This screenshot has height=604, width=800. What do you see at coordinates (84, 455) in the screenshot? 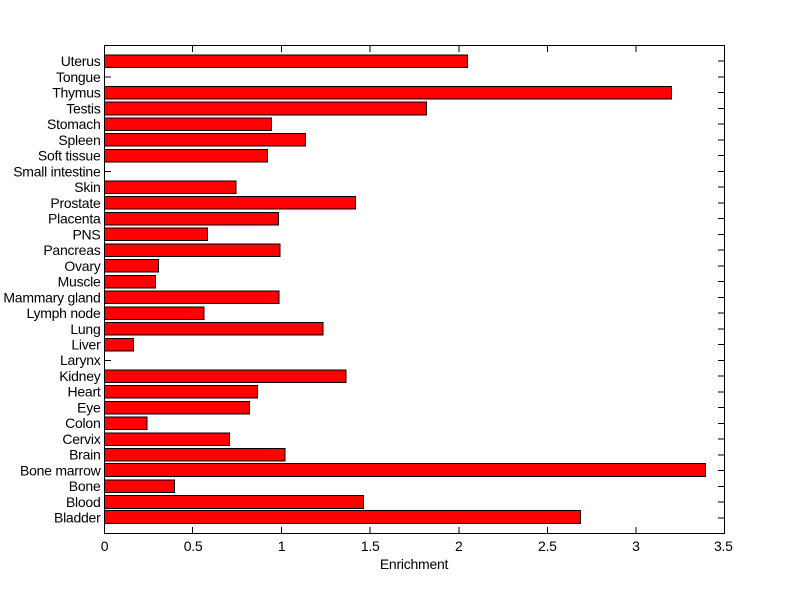
I see `svg-text: Brain` at bounding box center [84, 455].